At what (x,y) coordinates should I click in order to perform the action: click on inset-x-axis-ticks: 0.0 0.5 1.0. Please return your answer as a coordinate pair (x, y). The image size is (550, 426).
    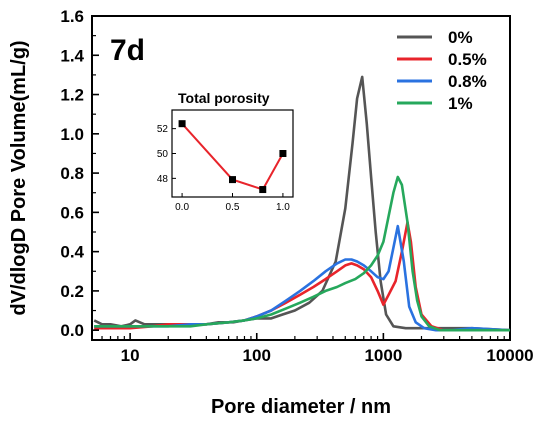
    Looking at the image, I should click on (232, 203).